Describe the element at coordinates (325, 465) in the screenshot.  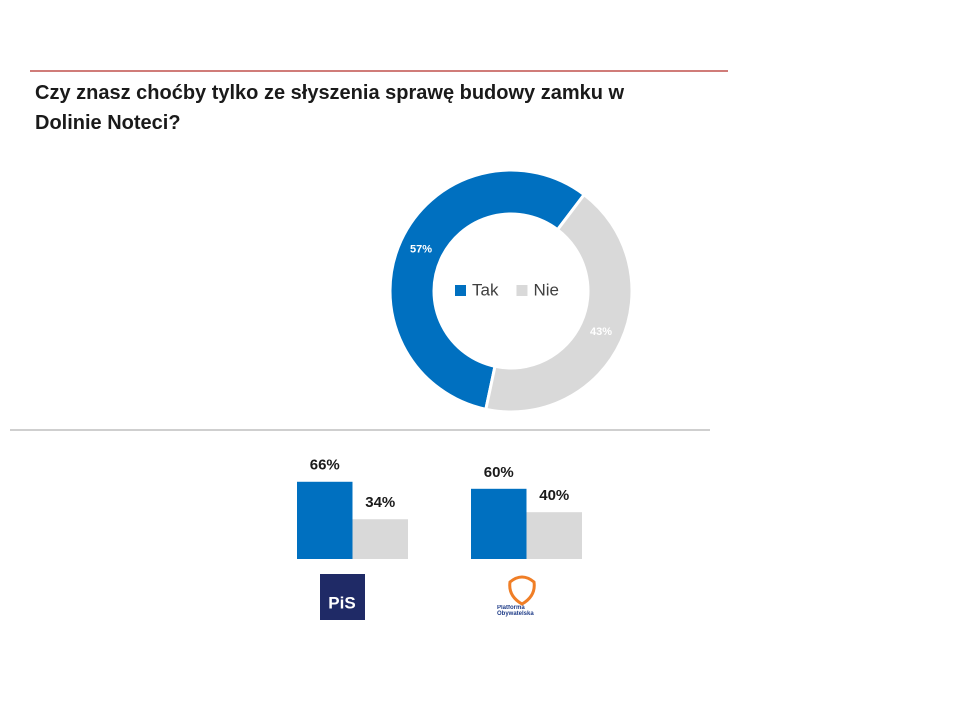
I see `data-label: 66%` at that location.